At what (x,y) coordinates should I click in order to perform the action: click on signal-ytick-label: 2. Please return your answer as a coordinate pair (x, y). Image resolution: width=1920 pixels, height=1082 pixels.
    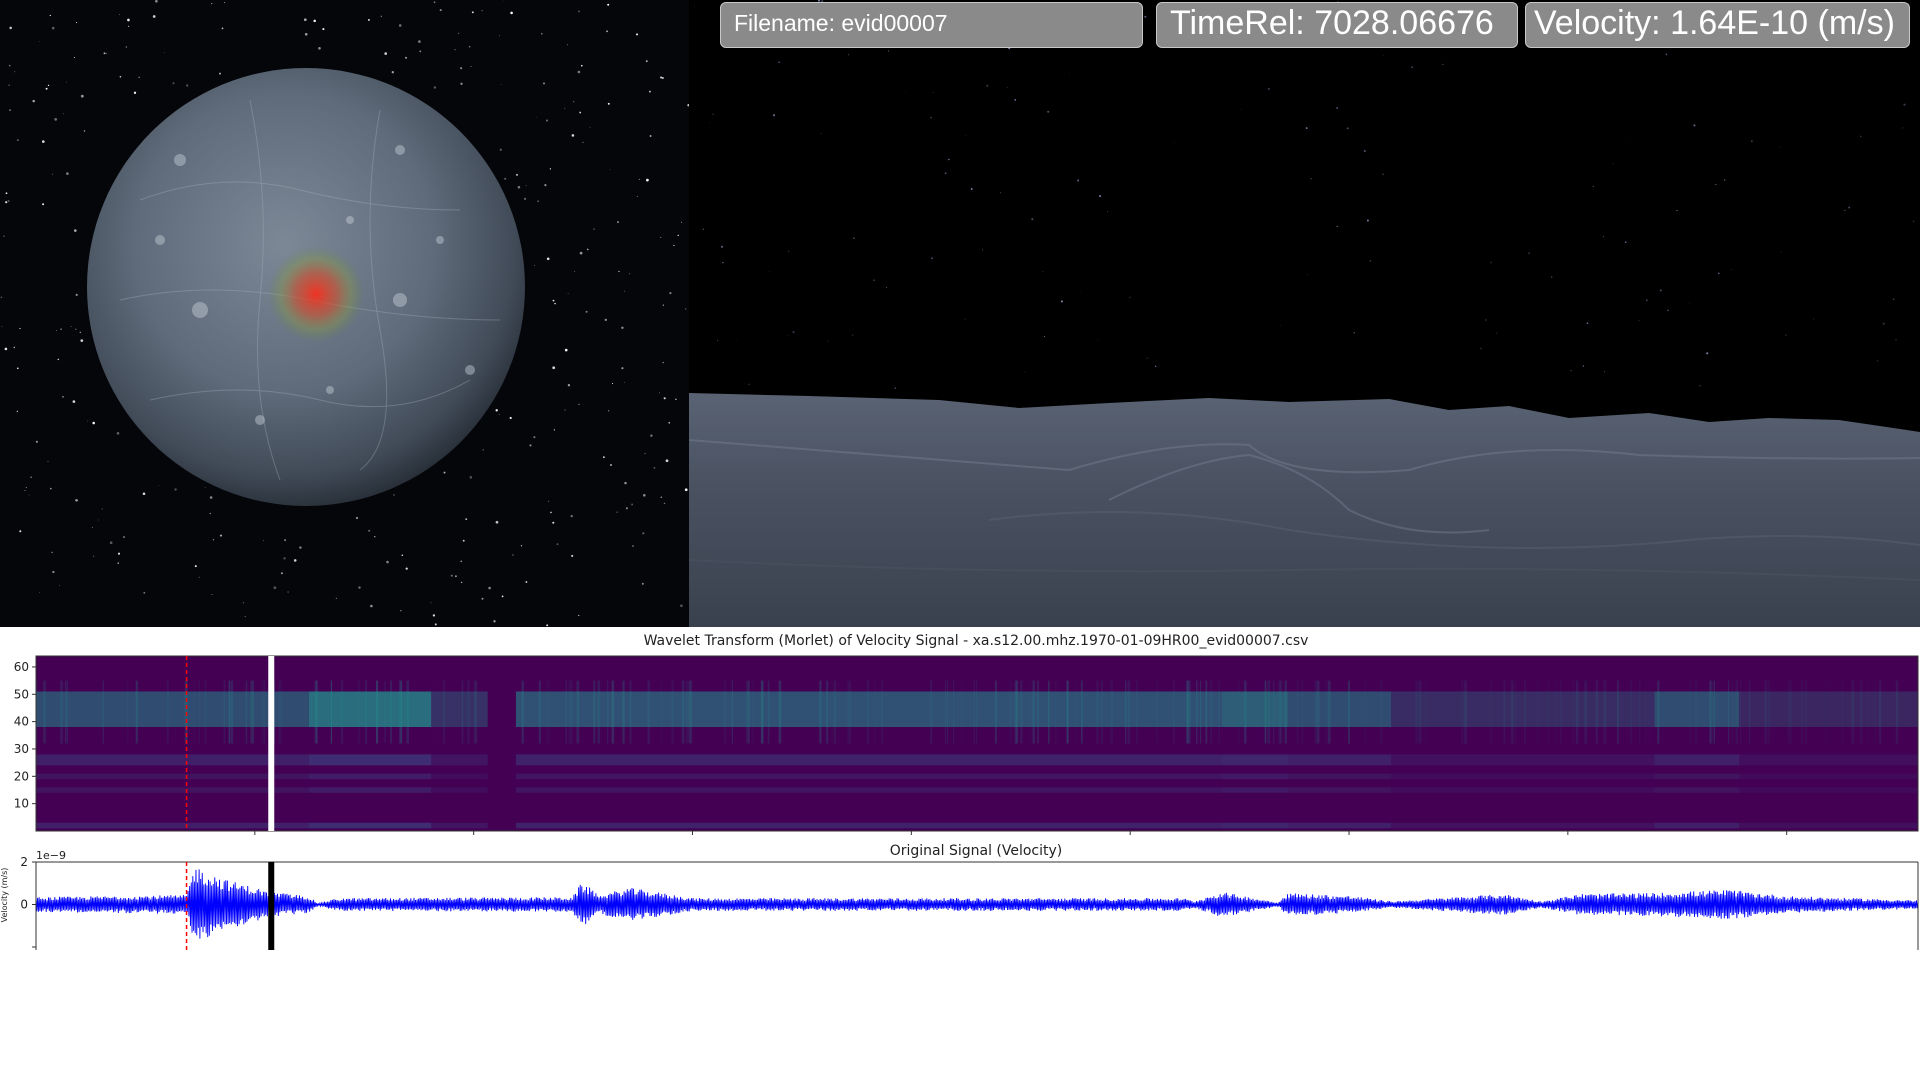
    Looking at the image, I should click on (24, 862).